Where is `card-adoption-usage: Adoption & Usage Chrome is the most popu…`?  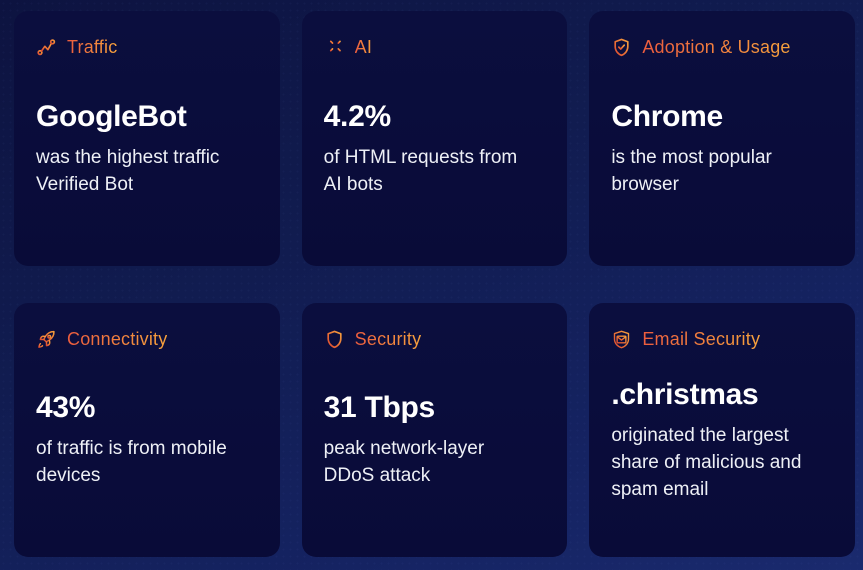
card-adoption-usage: Adoption & Usage Chrome is the most popu… is located at coordinates (722, 138).